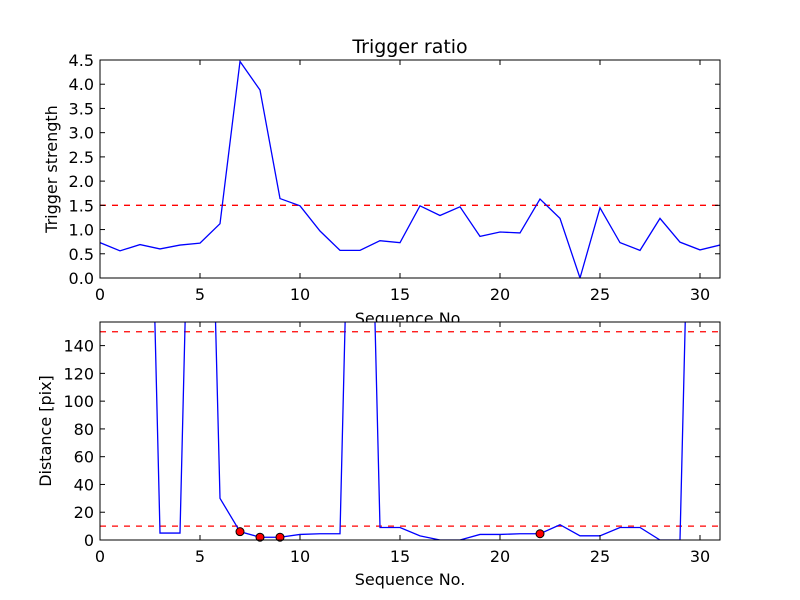 The width and height of the screenshot is (800, 600). I want to click on y-tick-label: 140, so click(78, 346).